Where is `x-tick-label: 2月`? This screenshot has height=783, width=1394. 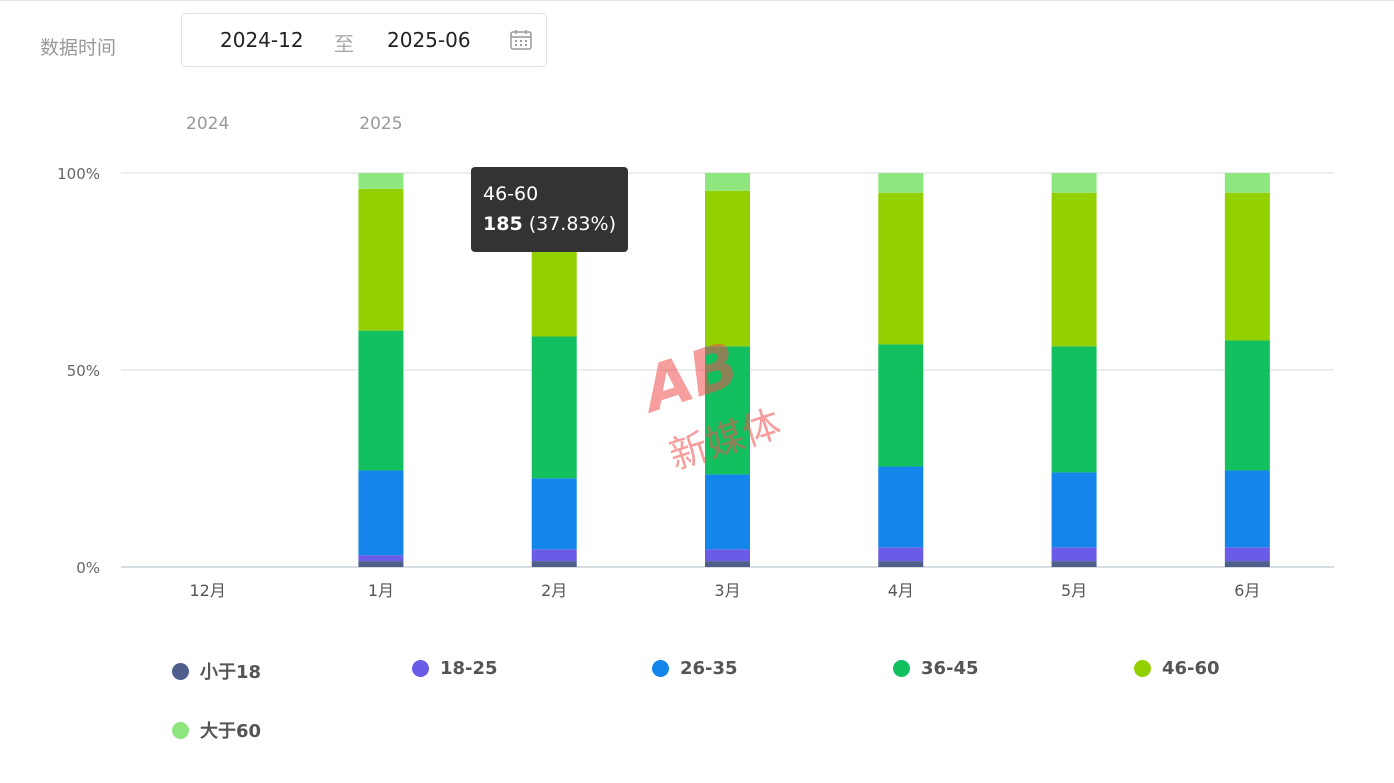 x-tick-label: 2月 is located at coordinates (554, 590).